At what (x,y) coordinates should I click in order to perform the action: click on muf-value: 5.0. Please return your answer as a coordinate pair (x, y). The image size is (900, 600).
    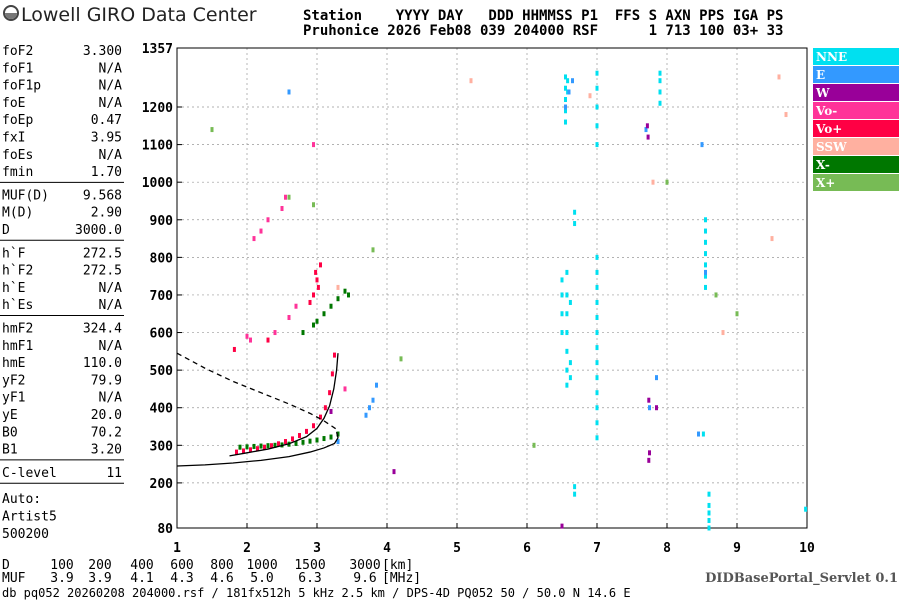
    Looking at the image, I should click on (261, 578).